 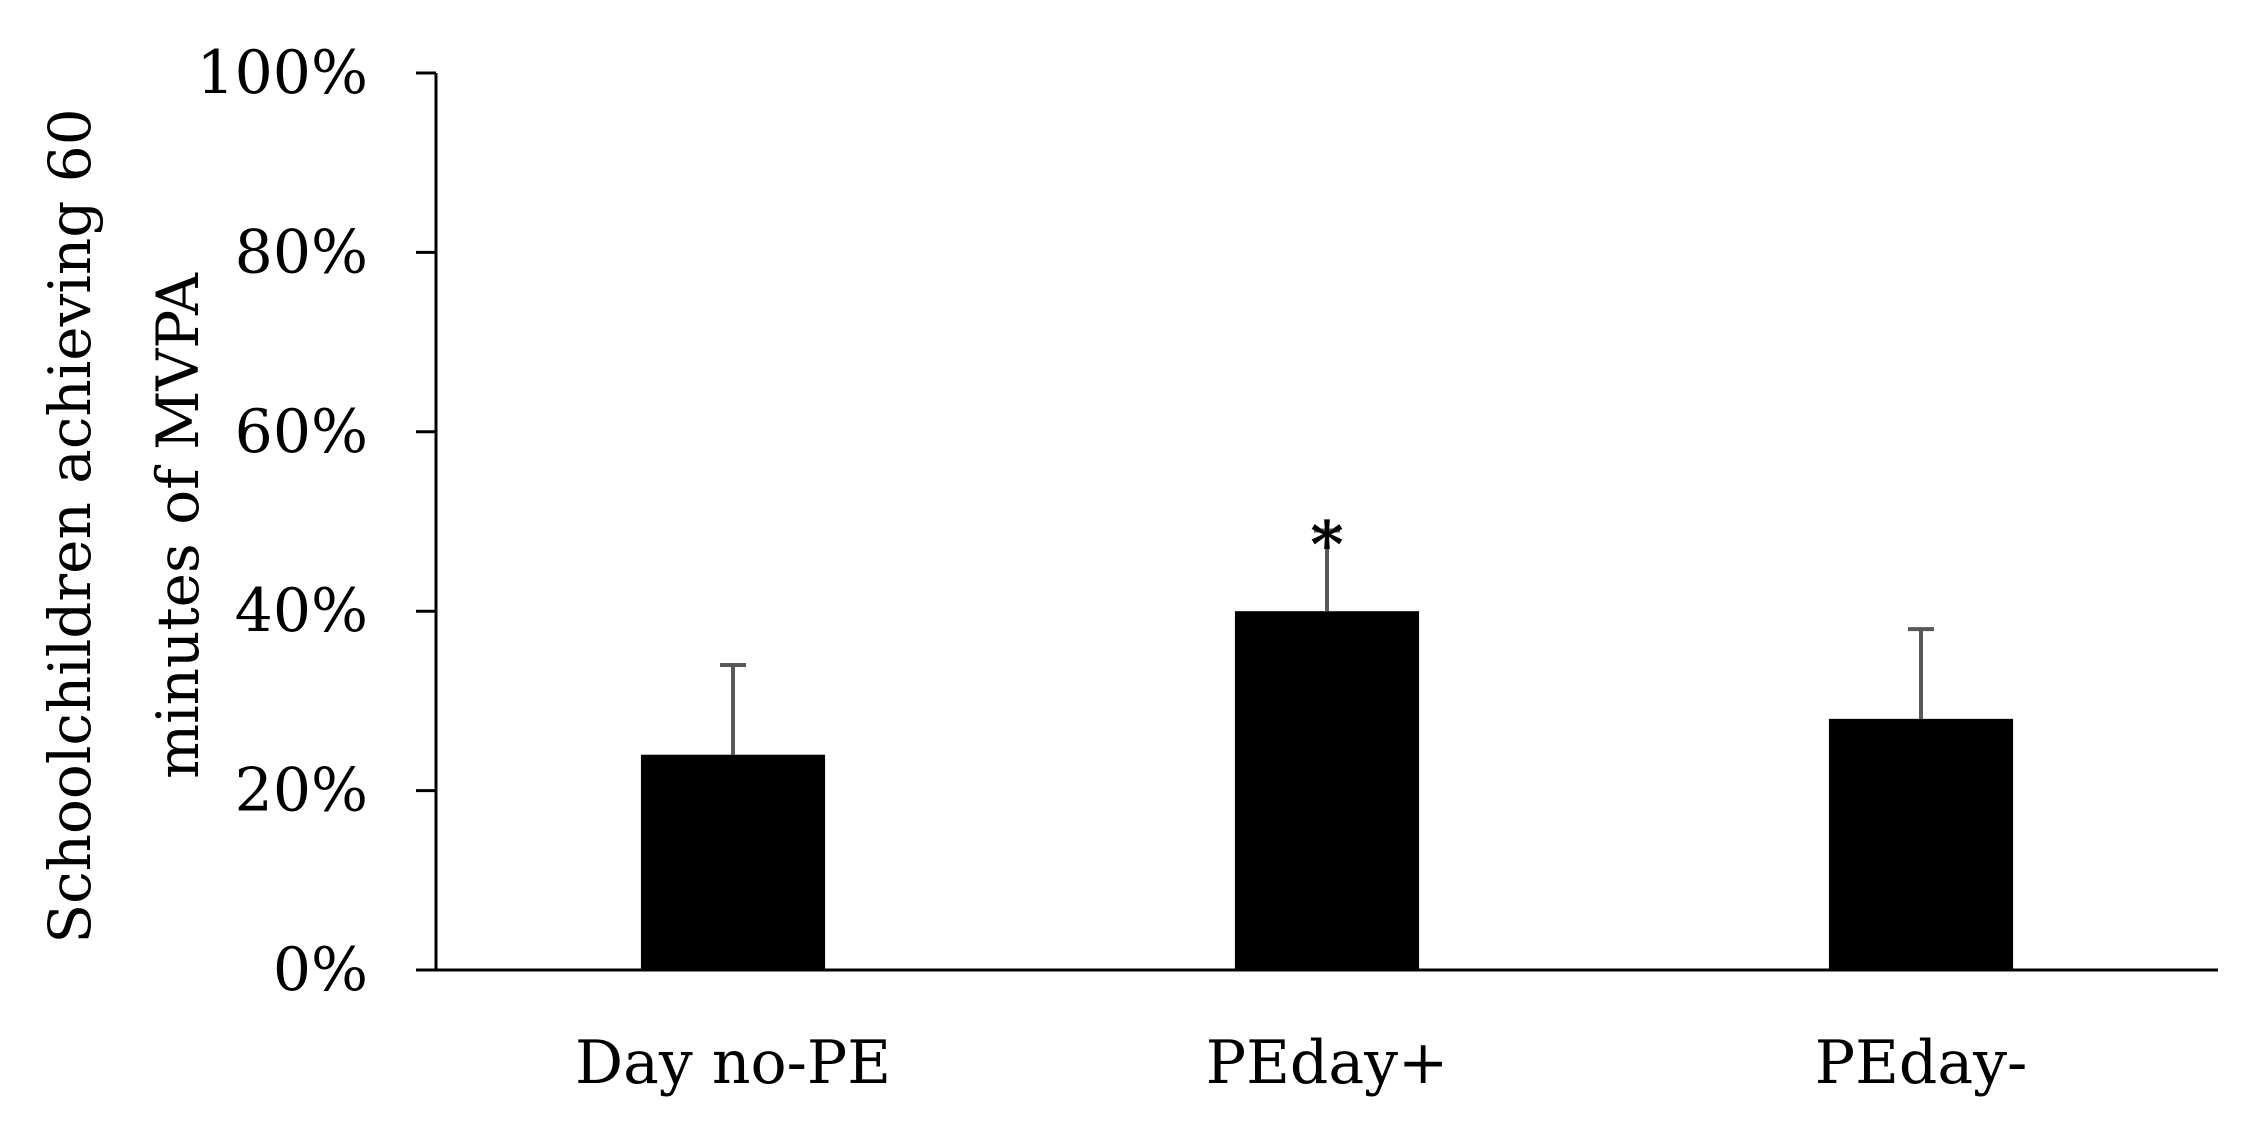 I want to click on x-category-label: PEday-, so click(x=1921, y=1063).